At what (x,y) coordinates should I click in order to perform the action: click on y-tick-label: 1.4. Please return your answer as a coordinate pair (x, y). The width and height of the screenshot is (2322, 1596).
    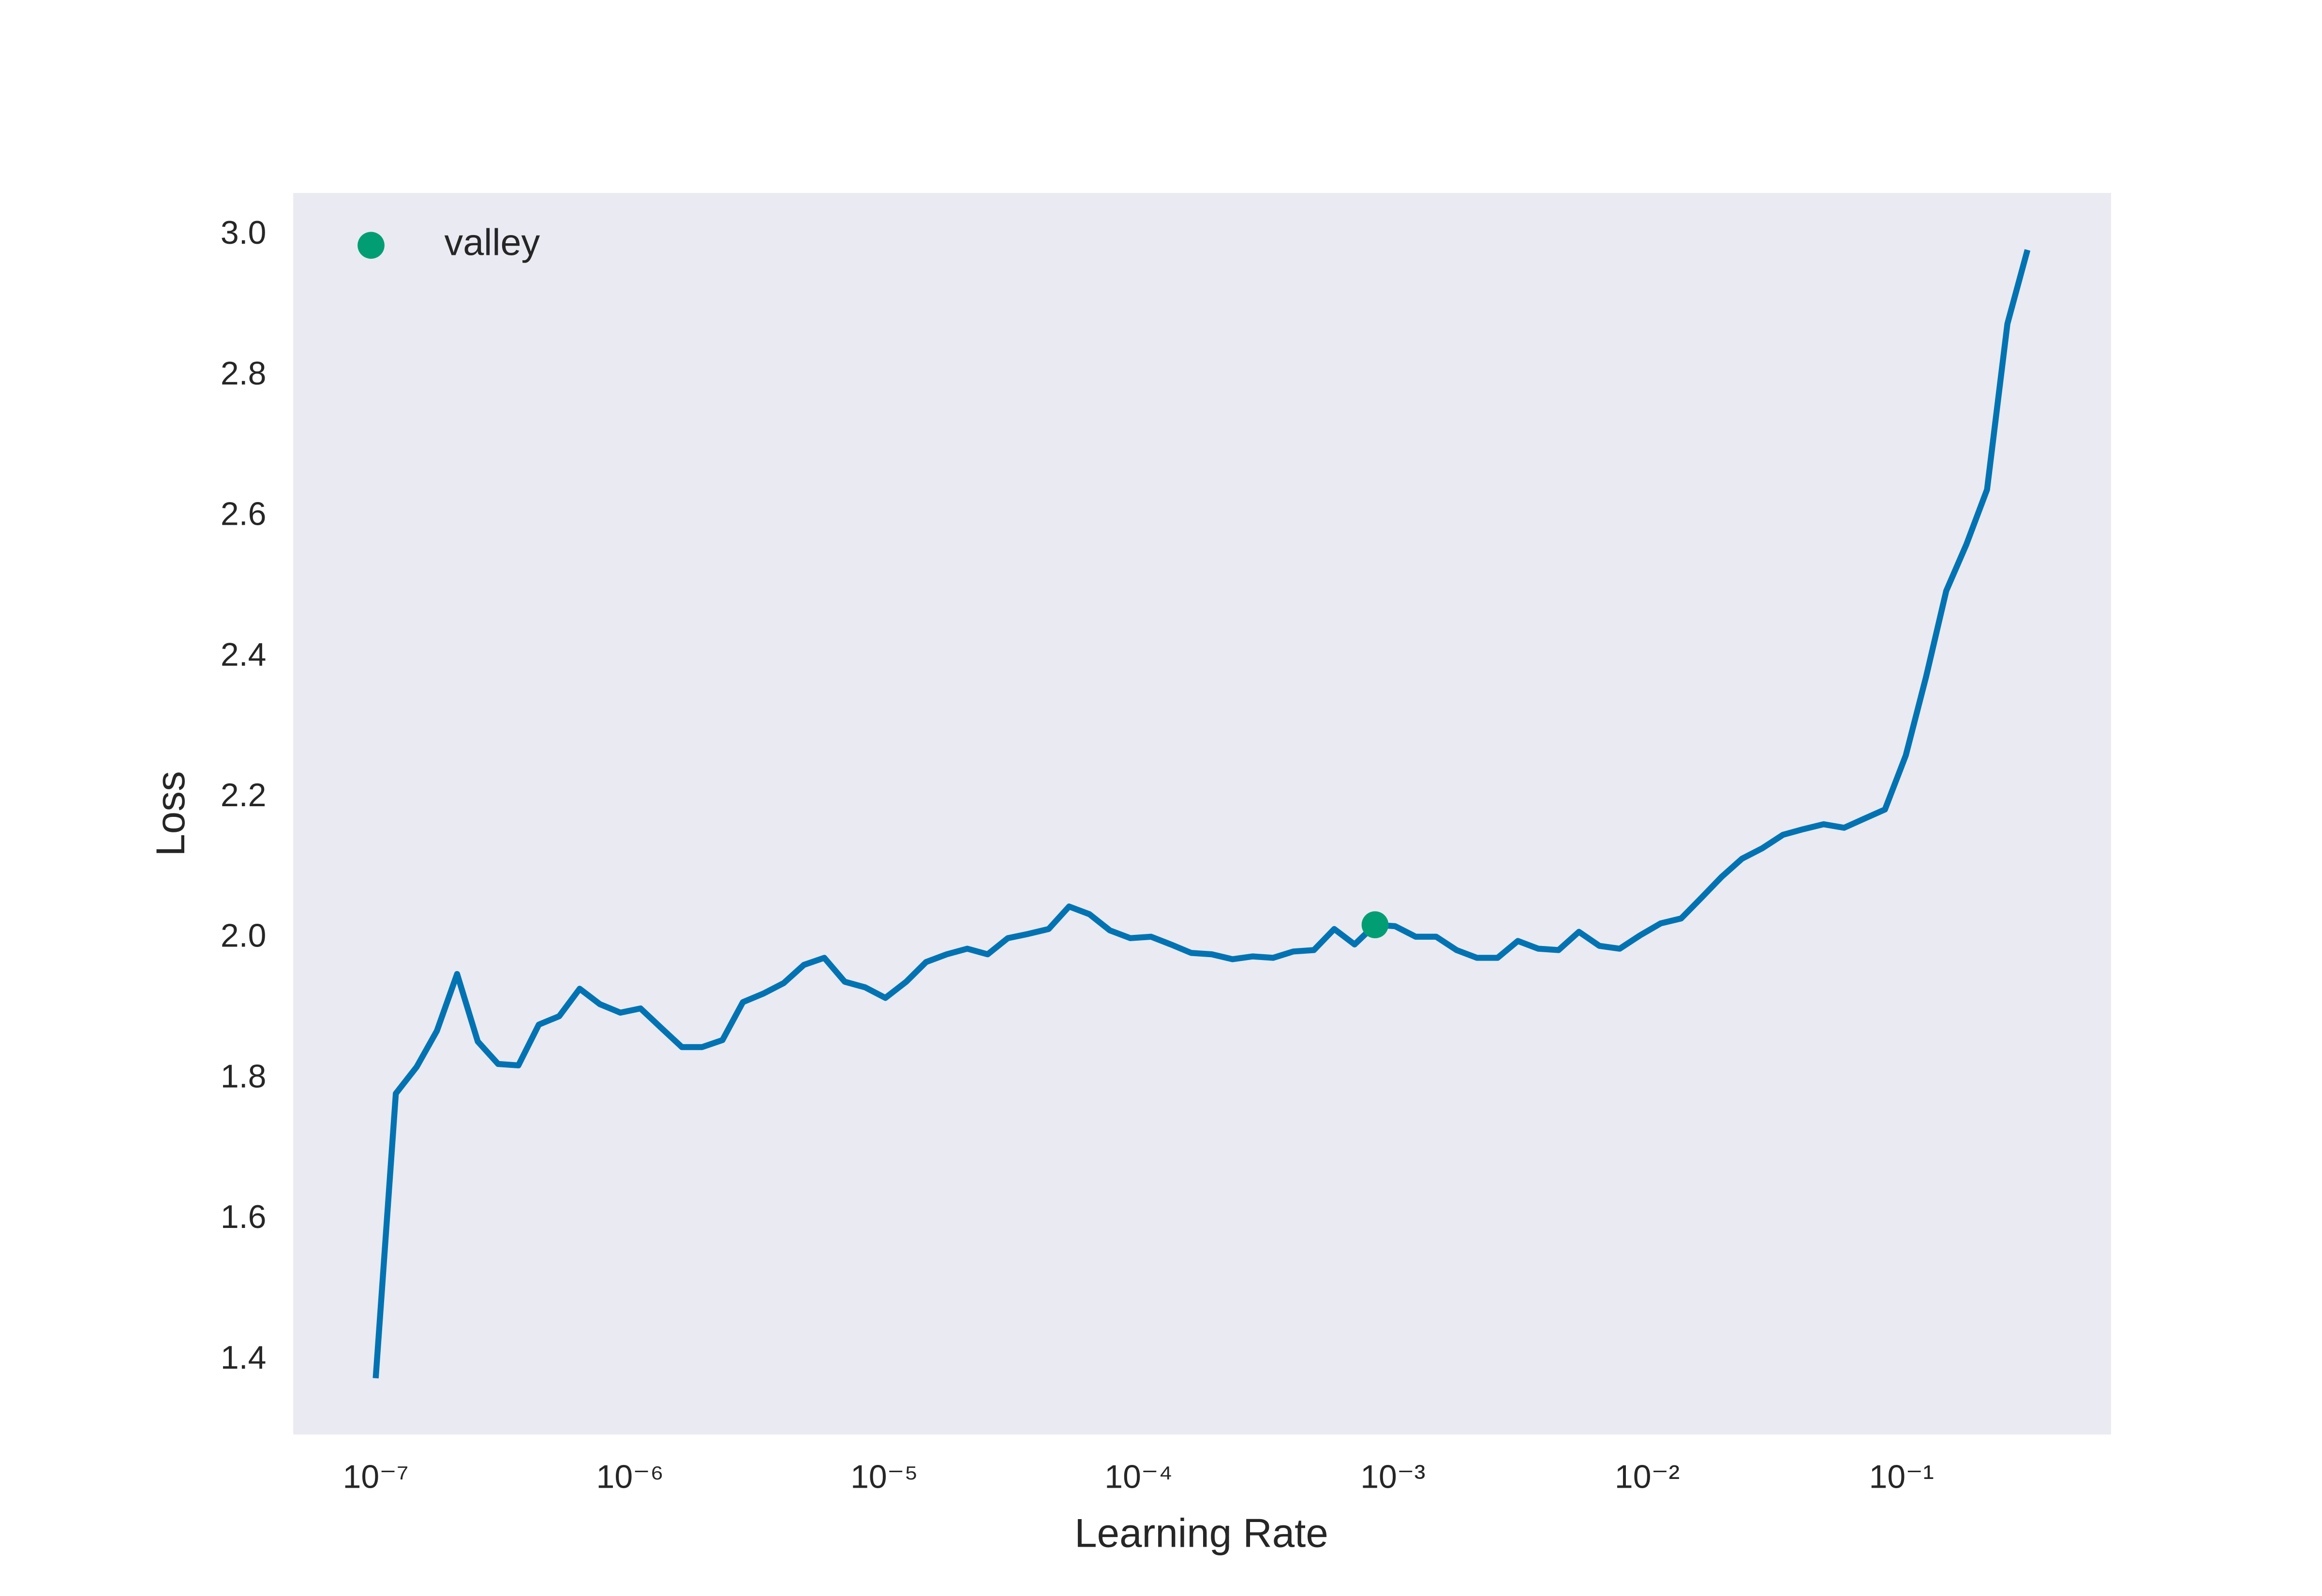
    Looking at the image, I should click on (244, 1357).